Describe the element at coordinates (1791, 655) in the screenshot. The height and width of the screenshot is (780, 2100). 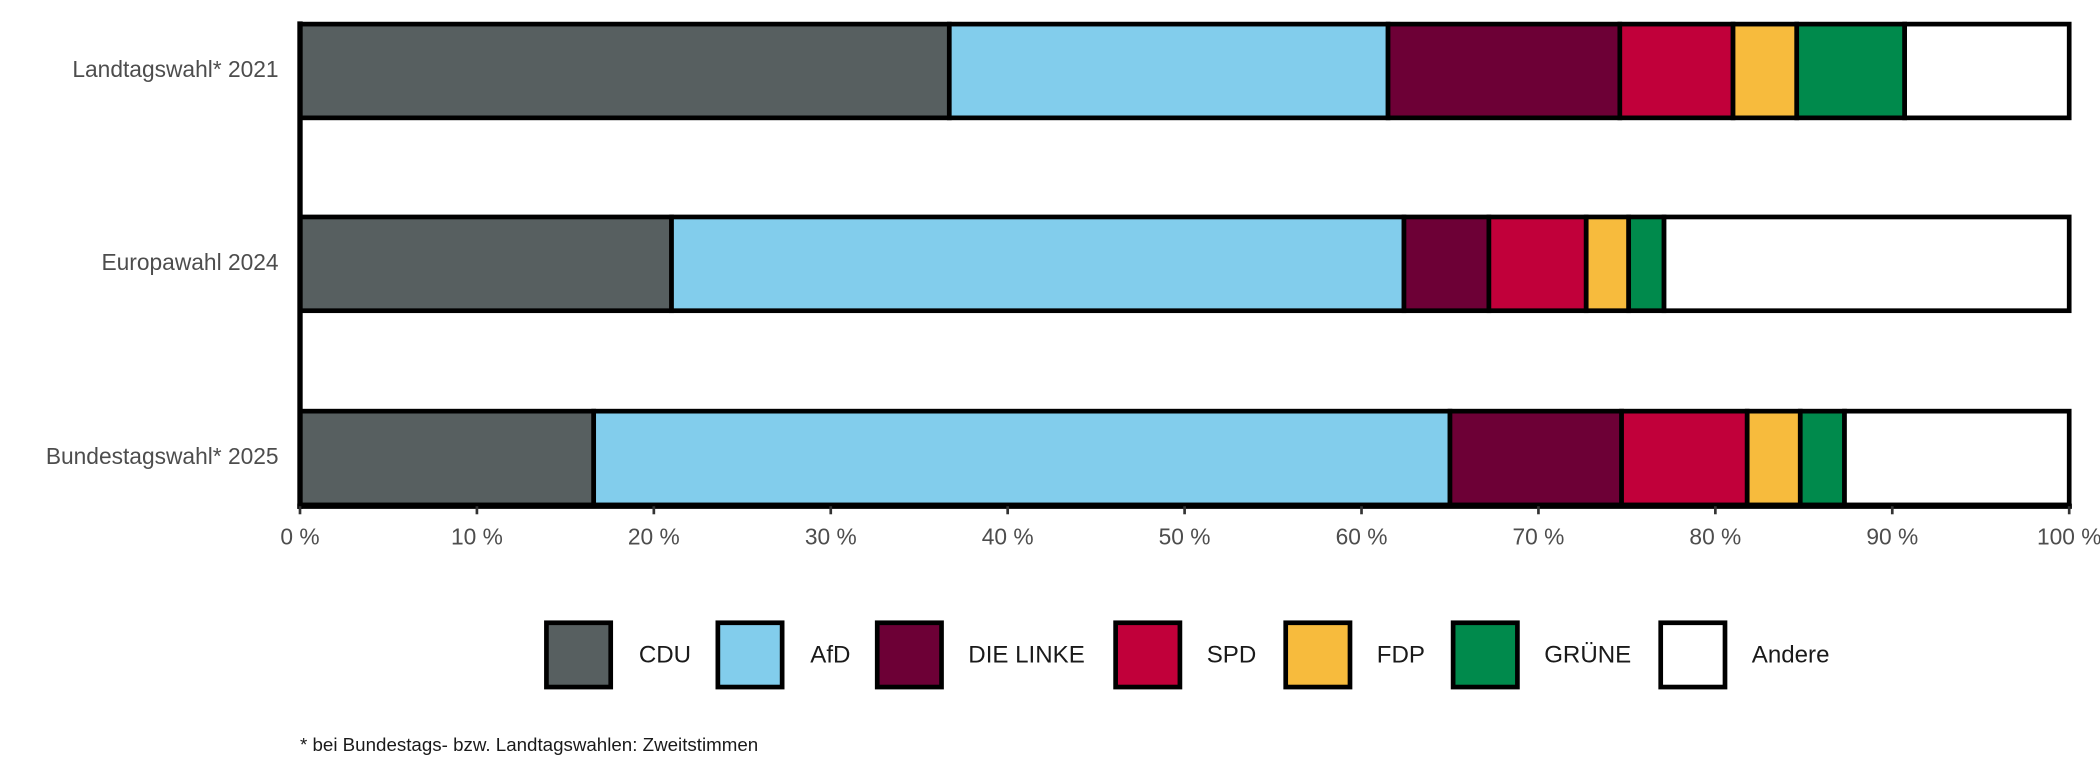
I see `legend-label: Andere` at that location.